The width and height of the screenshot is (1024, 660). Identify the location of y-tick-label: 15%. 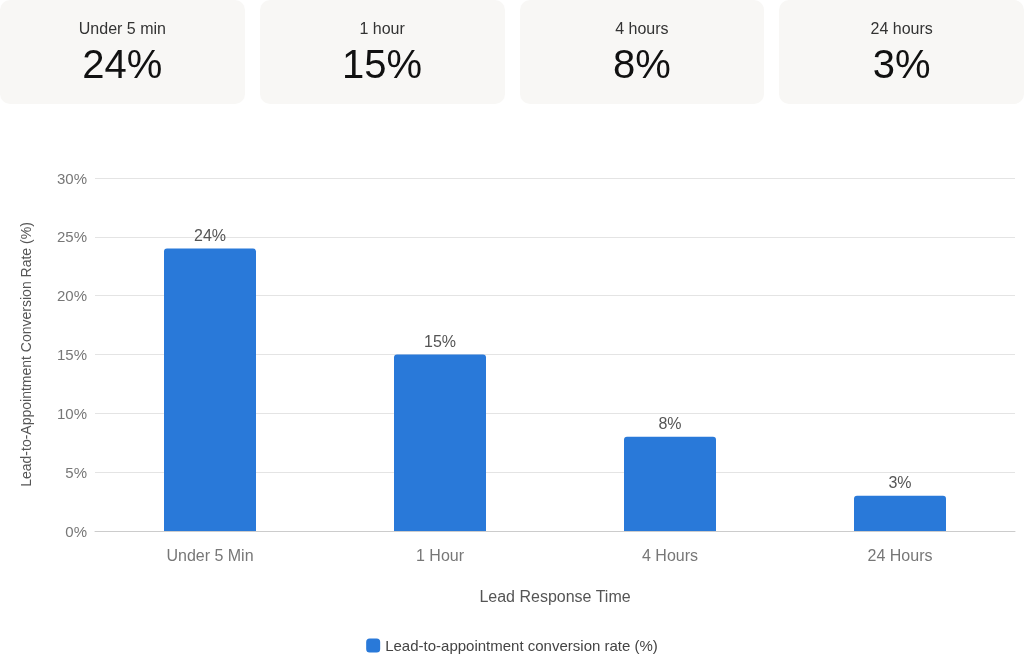
(71, 354).